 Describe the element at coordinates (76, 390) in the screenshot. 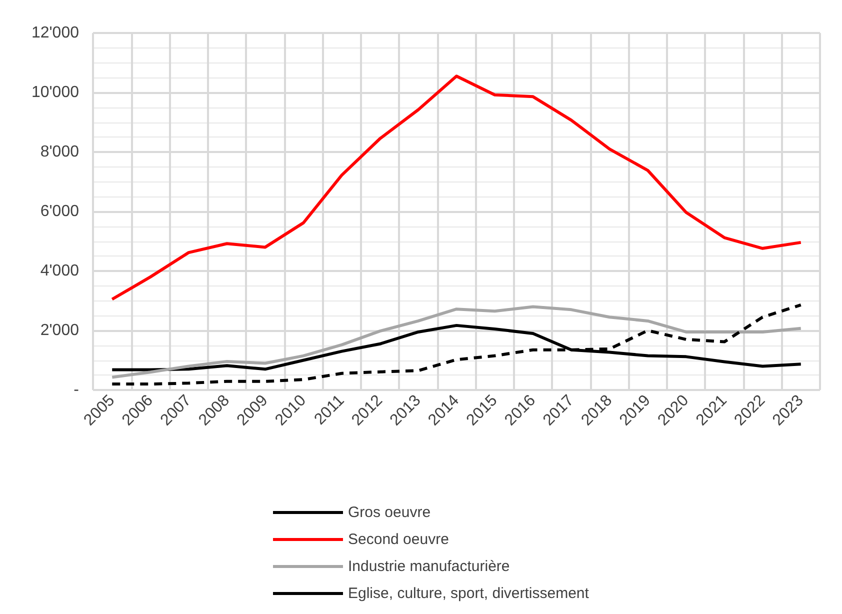

I see `y-tick-label: -` at that location.